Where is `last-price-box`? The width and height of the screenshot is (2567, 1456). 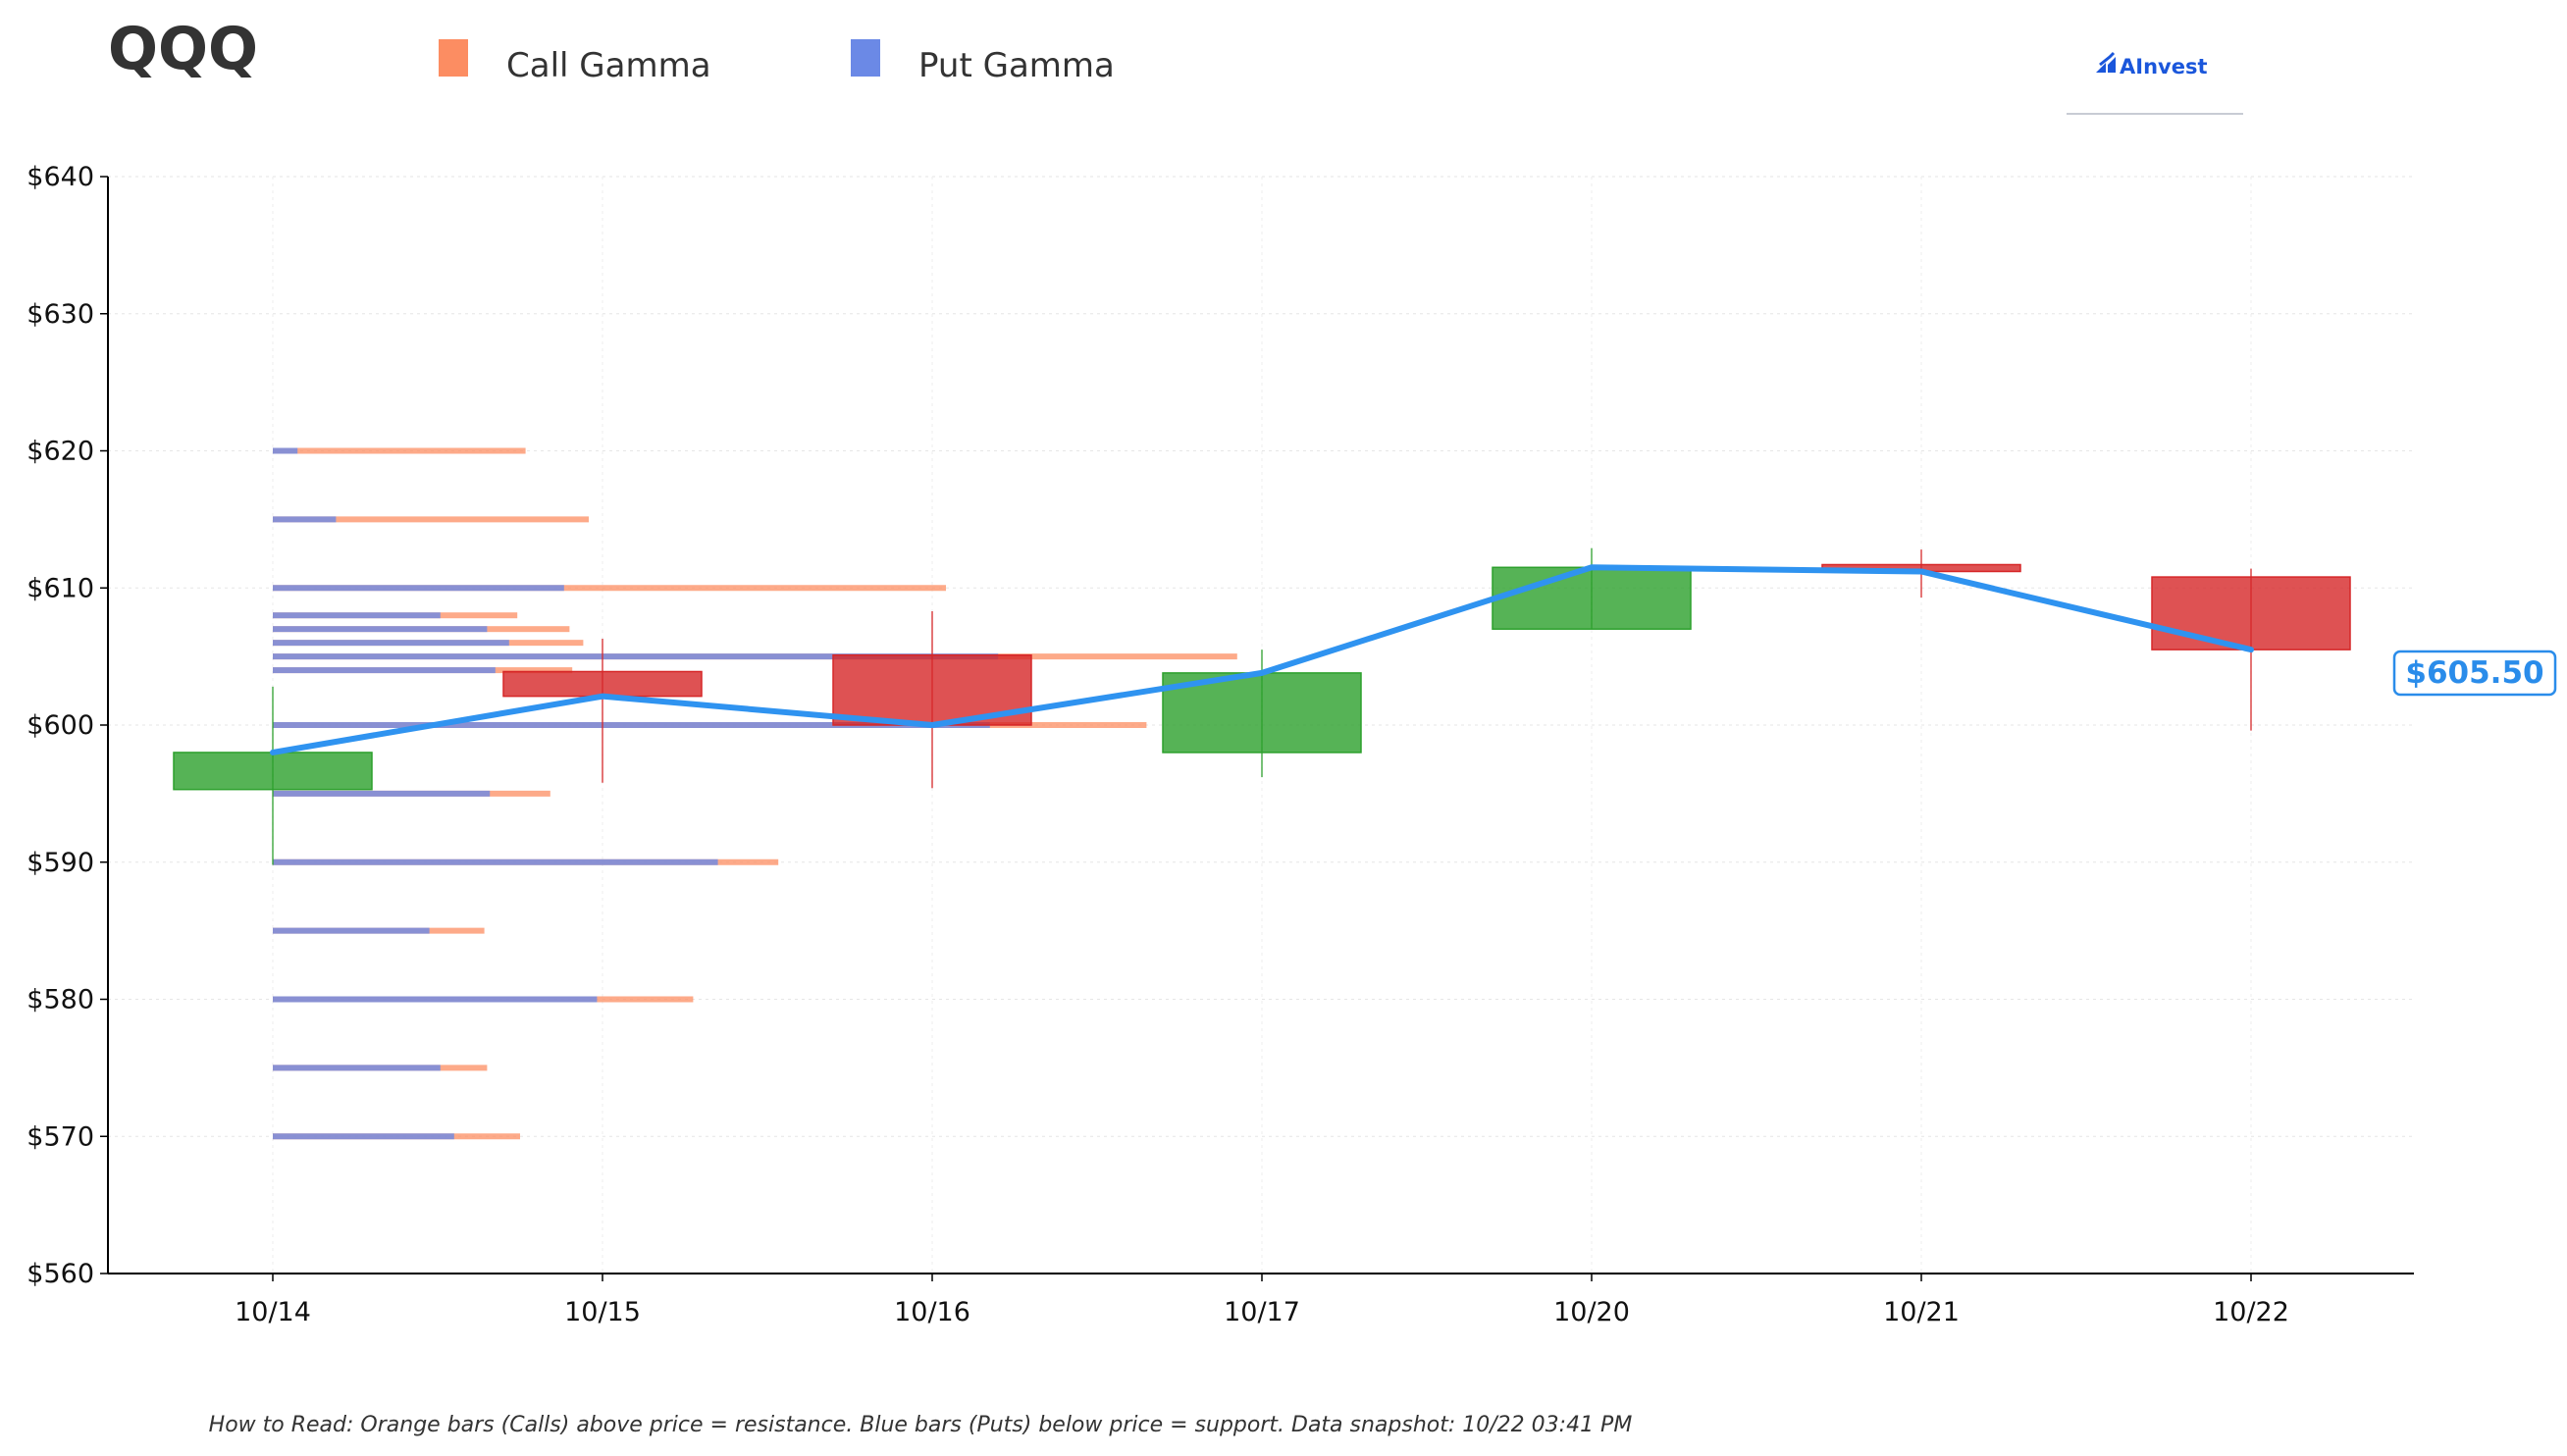
last-price-box is located at coordinates (2475, 673).